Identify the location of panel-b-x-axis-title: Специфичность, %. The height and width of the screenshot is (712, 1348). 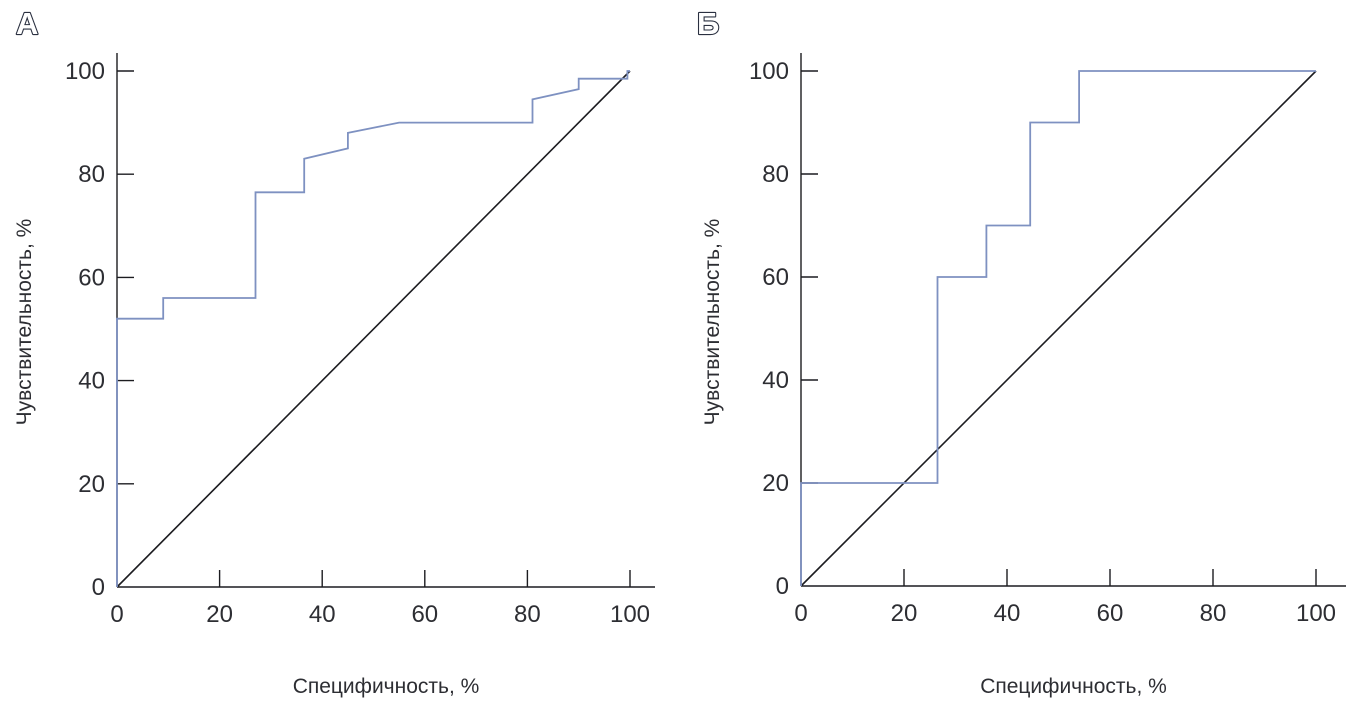
(1073, 686).